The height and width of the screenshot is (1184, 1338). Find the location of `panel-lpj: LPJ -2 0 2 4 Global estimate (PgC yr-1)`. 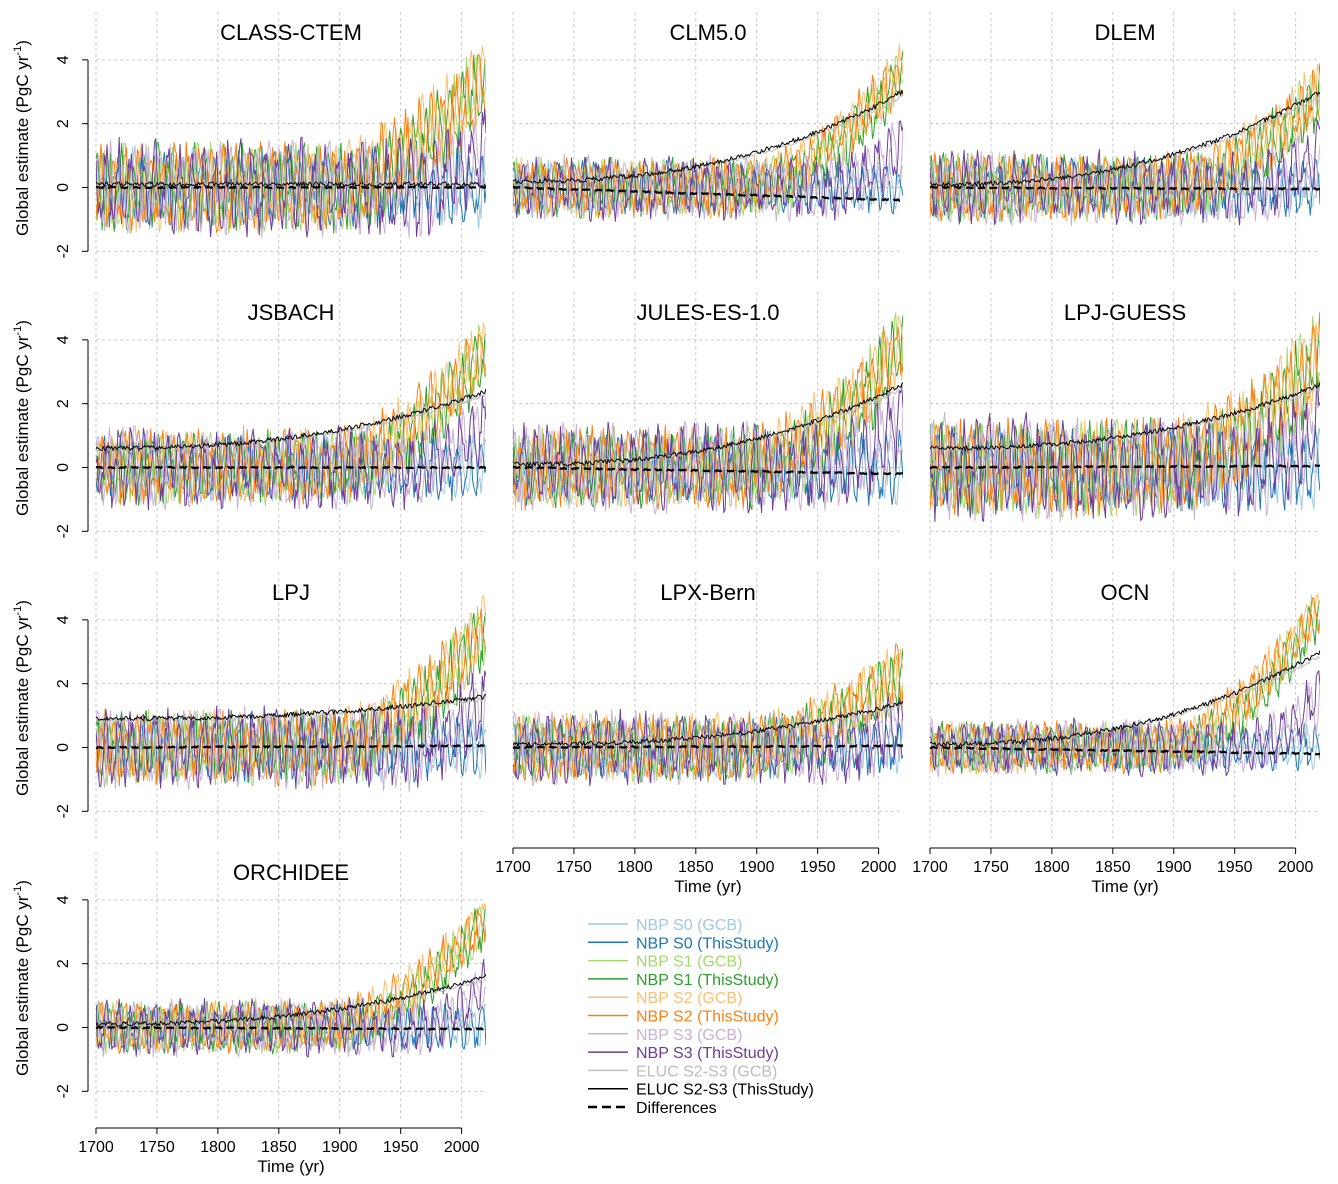

panel-lpj: LPJ -2 0 2 4 Global estimate (PgC yr-1) is located at coordinates (249, 706).